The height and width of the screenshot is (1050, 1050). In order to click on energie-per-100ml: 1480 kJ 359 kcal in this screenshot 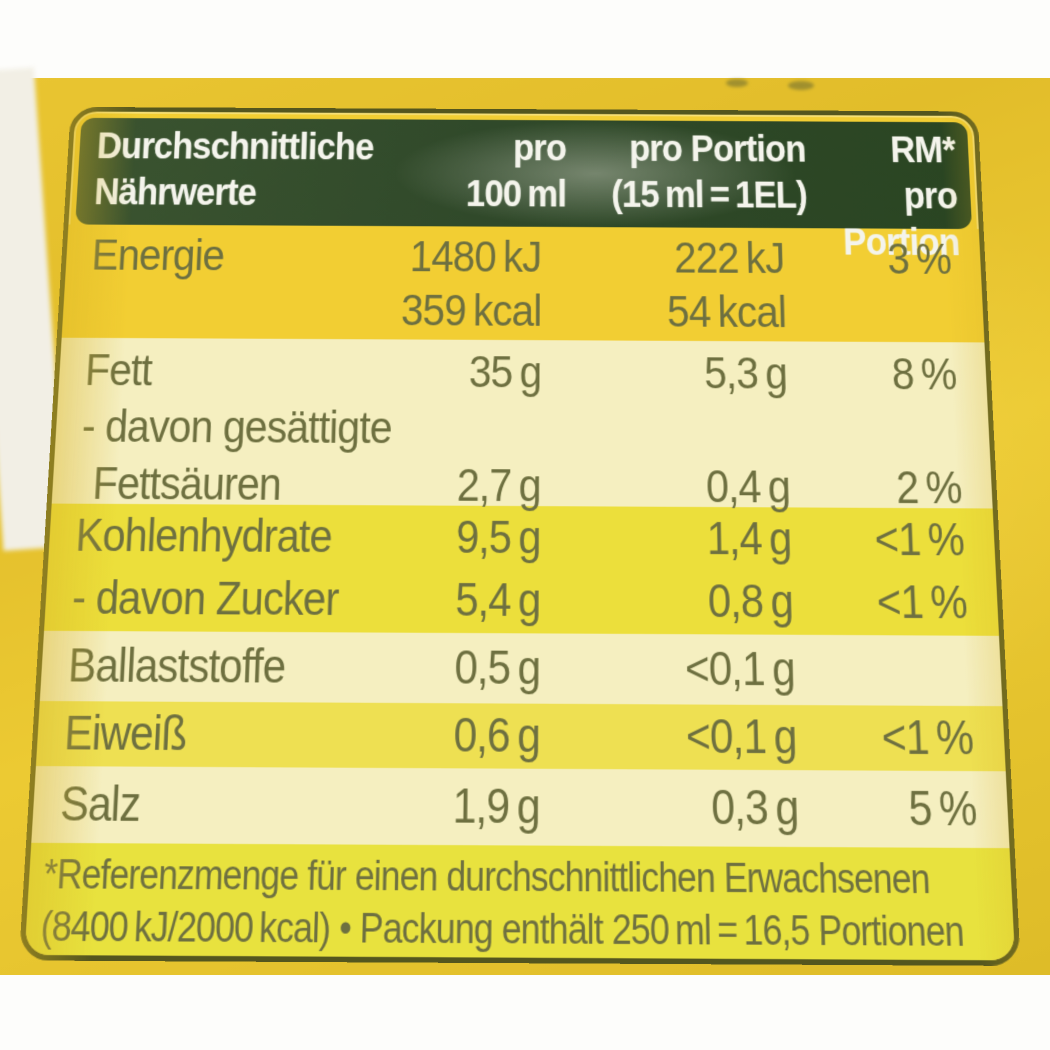, I will do `click(471, 283)`.